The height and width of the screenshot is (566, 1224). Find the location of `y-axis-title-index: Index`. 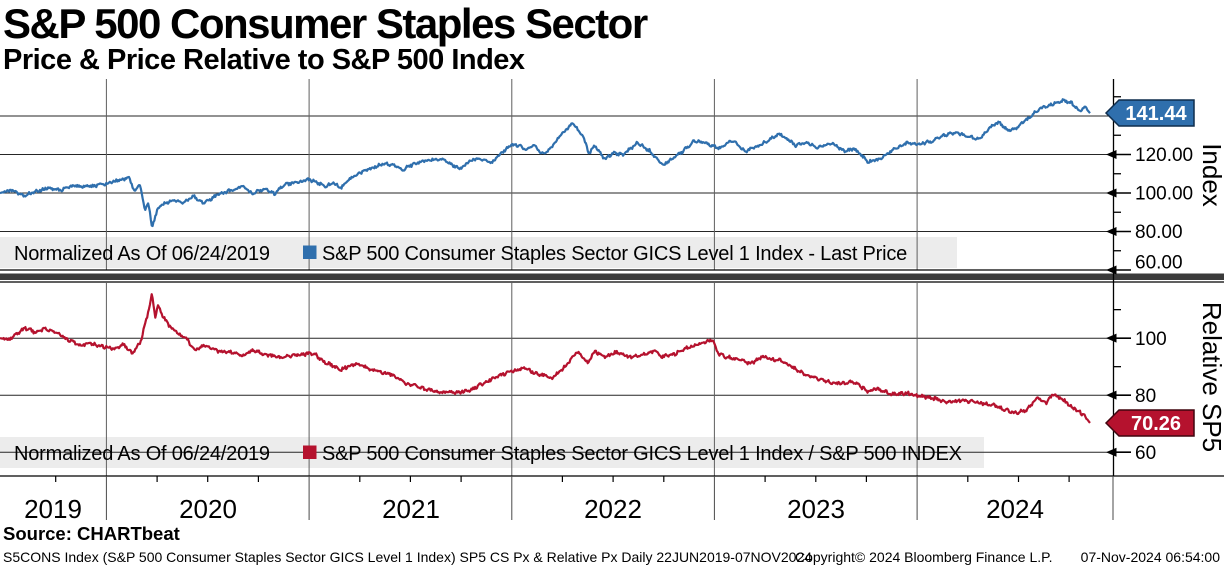

y-axis-title-index: Index is located at coordinates (1210, 175).